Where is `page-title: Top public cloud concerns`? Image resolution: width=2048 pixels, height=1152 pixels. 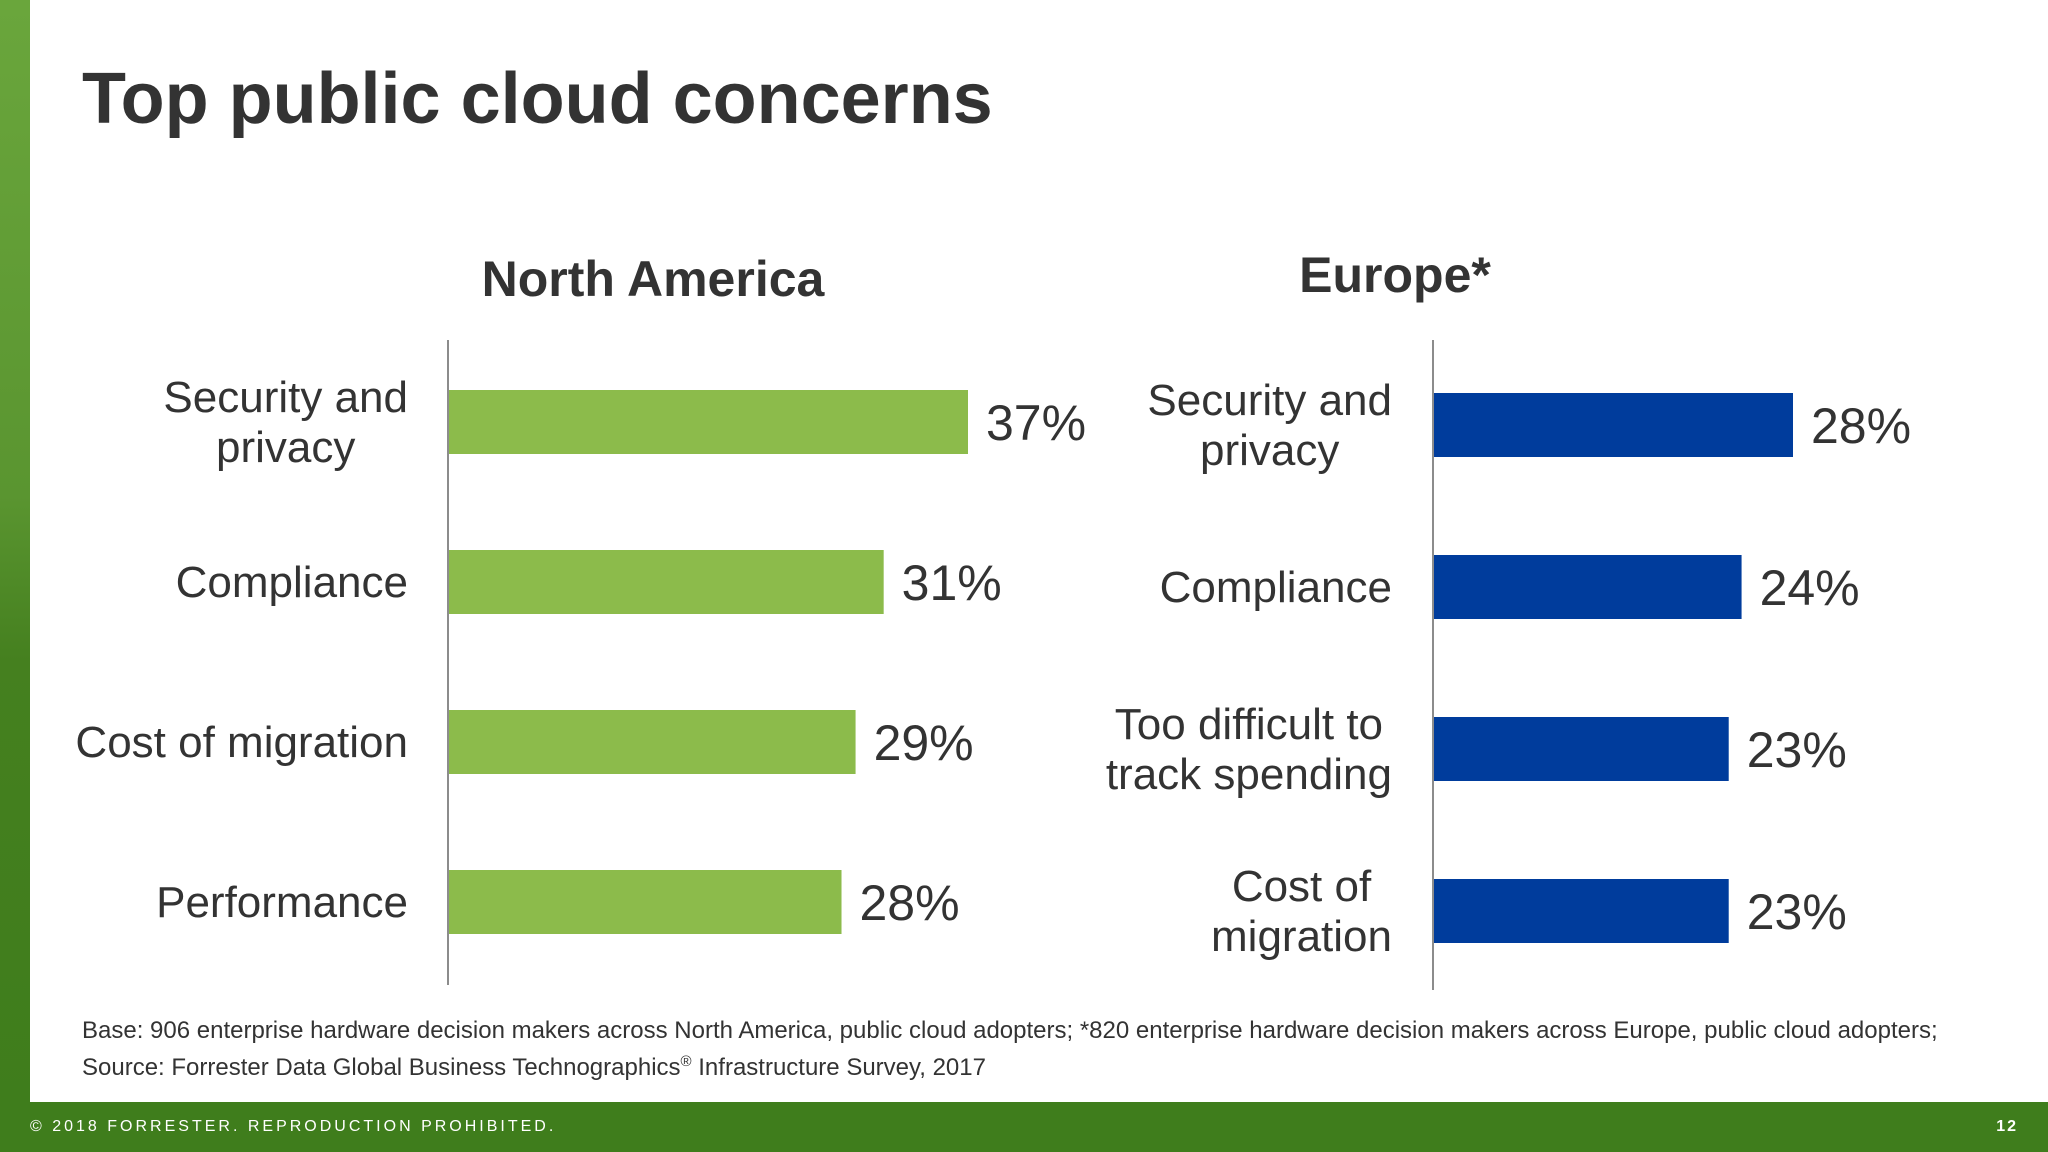
page-title: Top public cloud concerns is located at coordinates (537, 99).